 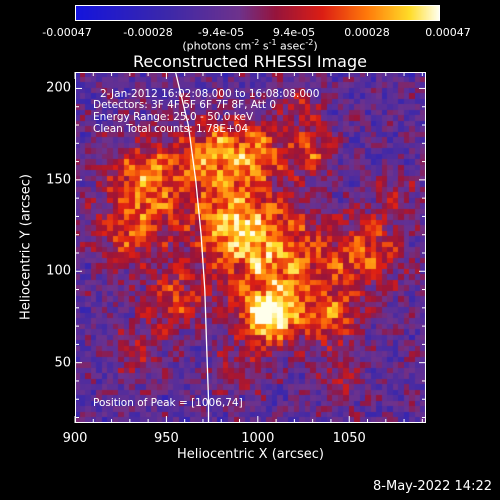 I want to click on info-energy-range: Energy Range: 25.0 - 50.0 keV, so click(x=173, y=117).